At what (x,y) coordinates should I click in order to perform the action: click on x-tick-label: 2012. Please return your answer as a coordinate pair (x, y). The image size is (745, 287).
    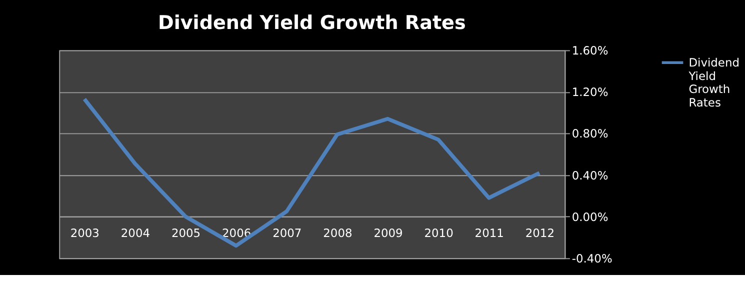
    Looking at the image, I should click on (539, 233).